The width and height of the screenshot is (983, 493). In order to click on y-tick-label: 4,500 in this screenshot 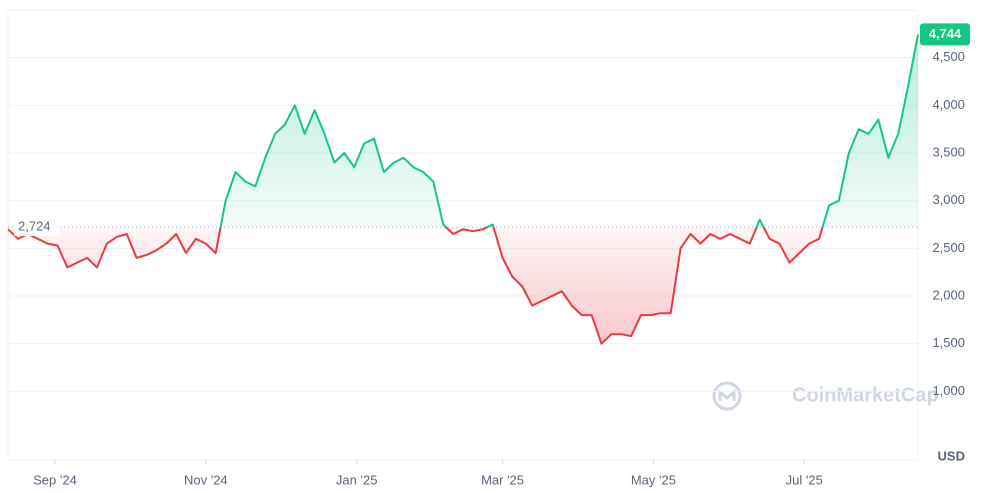, I will do `click(948, 56)`.